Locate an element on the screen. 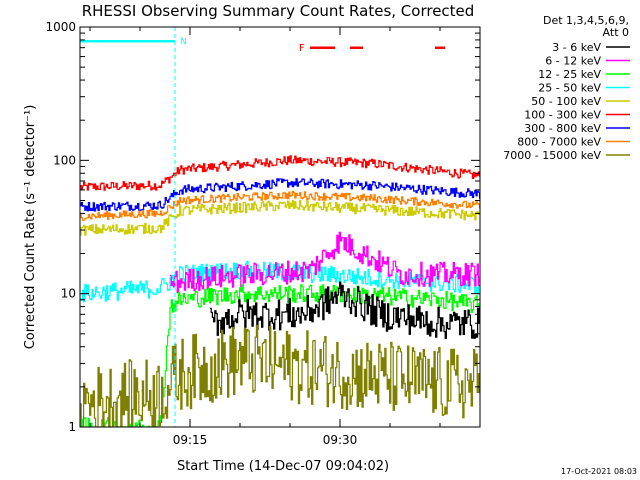 The image size is (640, 480). legend-header-line: Det 1,3,4,5,6,9, is located at coordinates (586, 20).